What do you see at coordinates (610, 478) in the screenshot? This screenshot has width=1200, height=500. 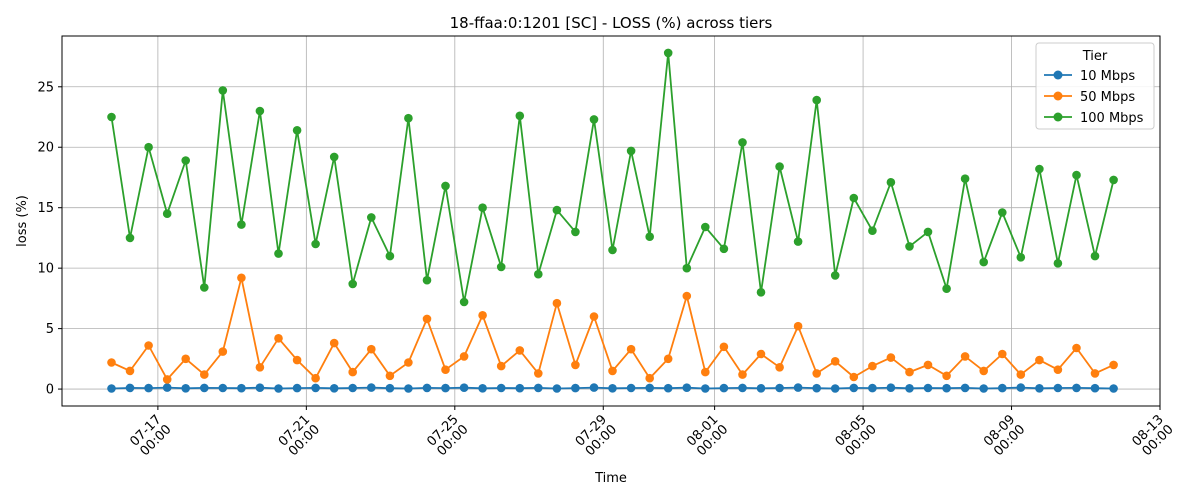 I see `x-axis-title: Time` at bounding box center [610, 478].